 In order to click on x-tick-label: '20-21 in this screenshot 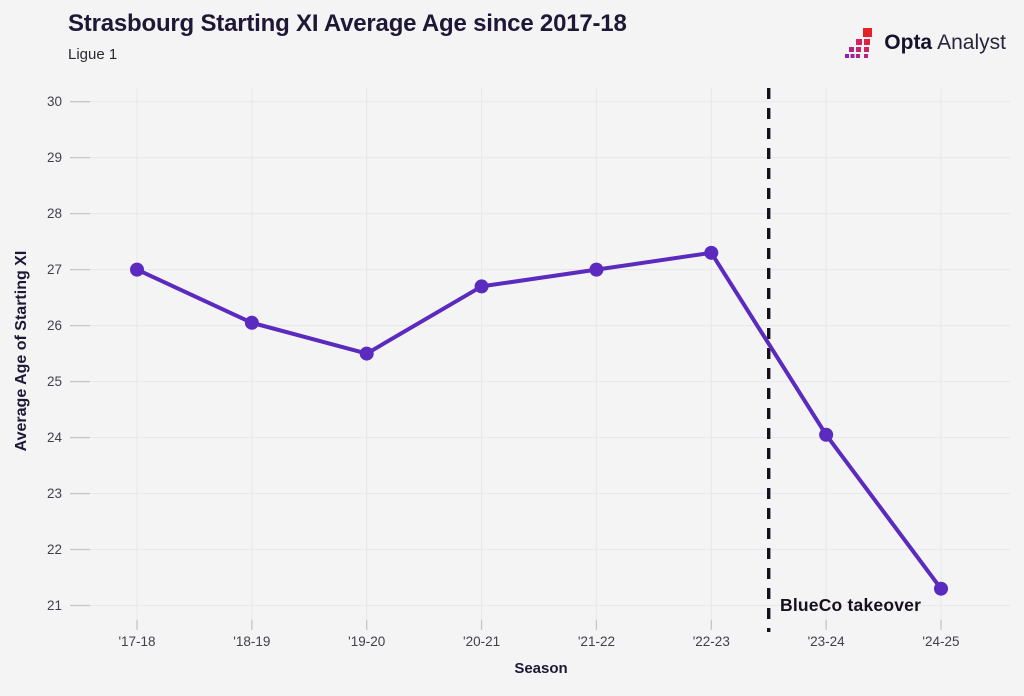, I will do `click(482, 641)`.